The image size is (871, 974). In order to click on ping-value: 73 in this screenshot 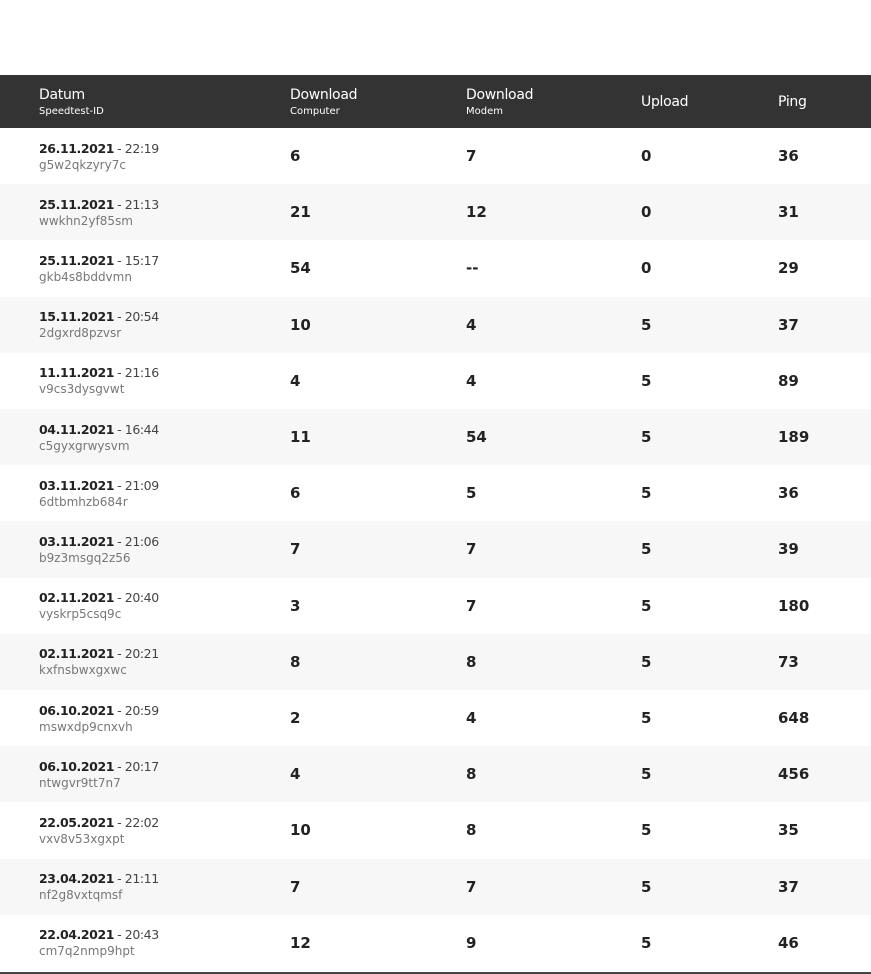, I will do `click(788, 661)`.